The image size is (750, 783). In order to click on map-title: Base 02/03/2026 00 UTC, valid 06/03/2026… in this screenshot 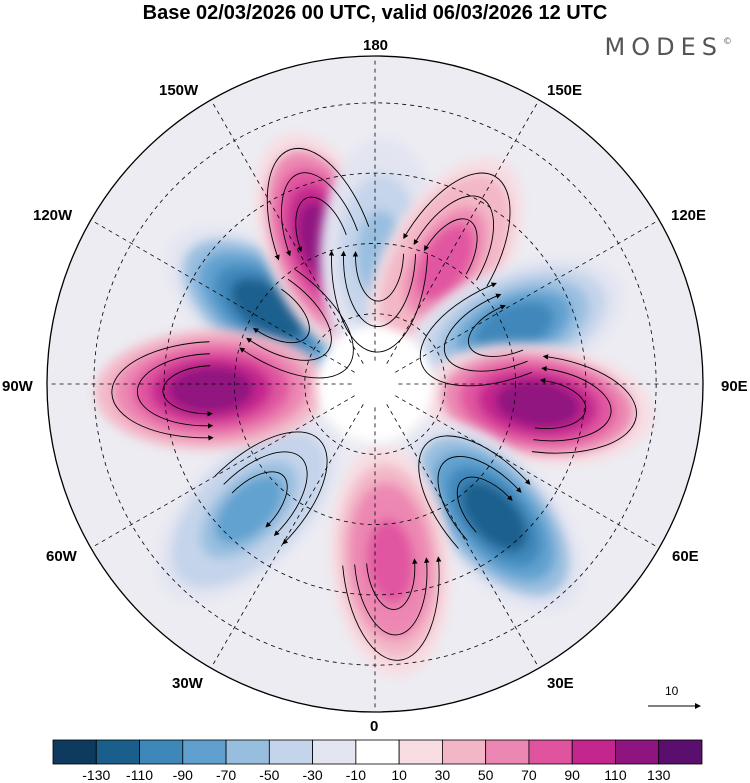, I will do `click(375, 13)`.